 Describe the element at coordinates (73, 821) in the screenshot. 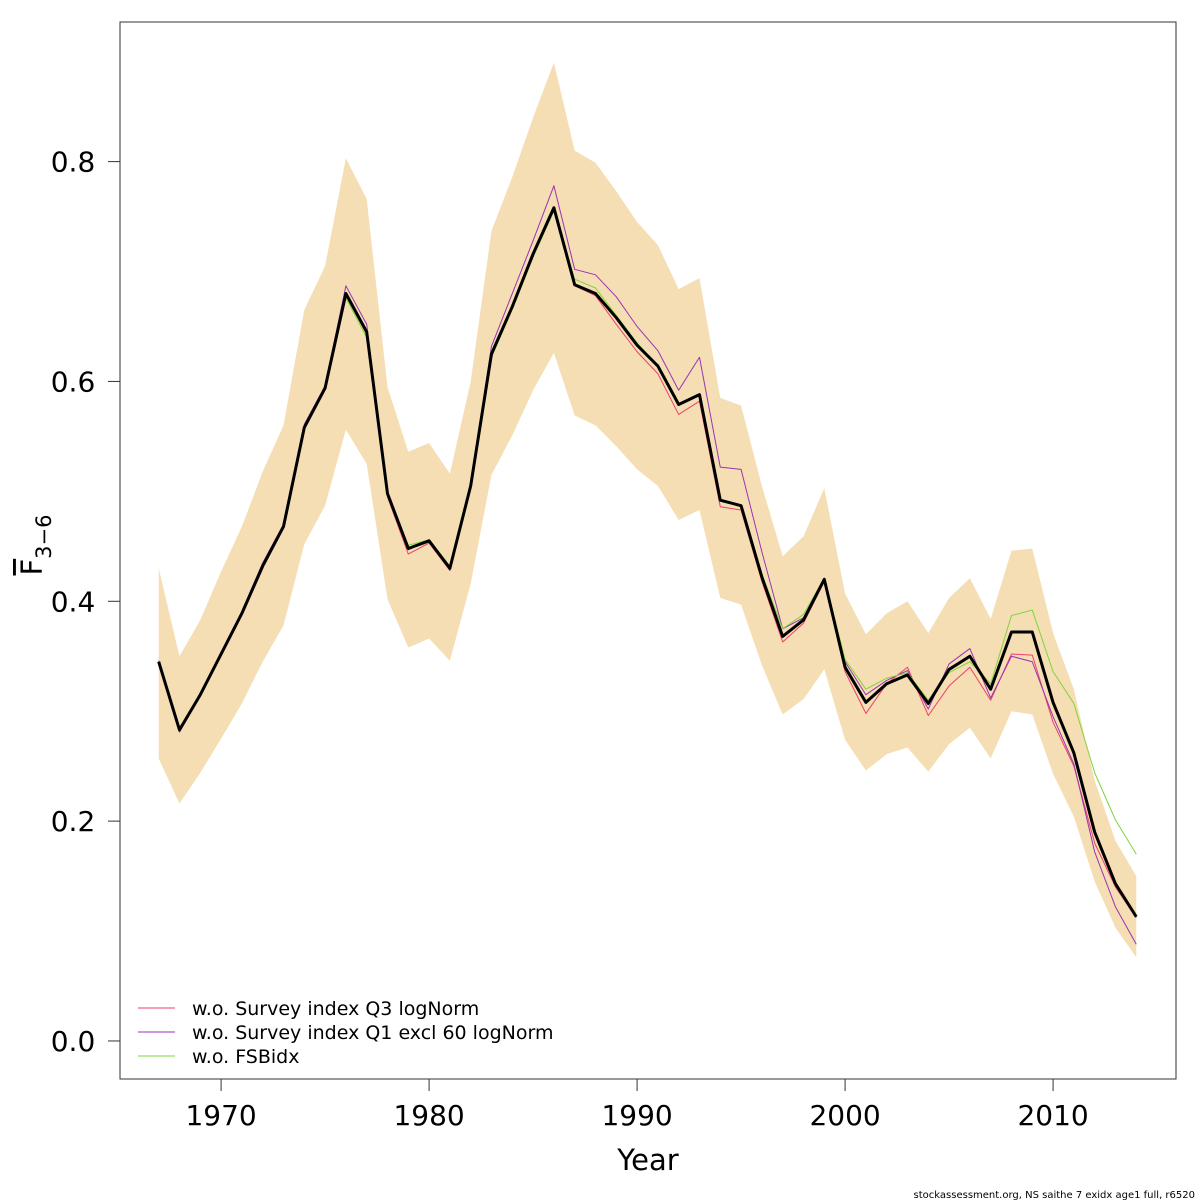

I see `y-tick-label: 0.2` at that location.